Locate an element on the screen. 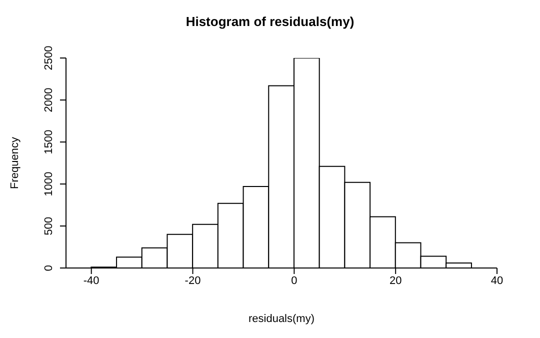 The width and height of the screenshot is (540, 338). y-tick-label: 2500 is located at coordinates (49, 58).